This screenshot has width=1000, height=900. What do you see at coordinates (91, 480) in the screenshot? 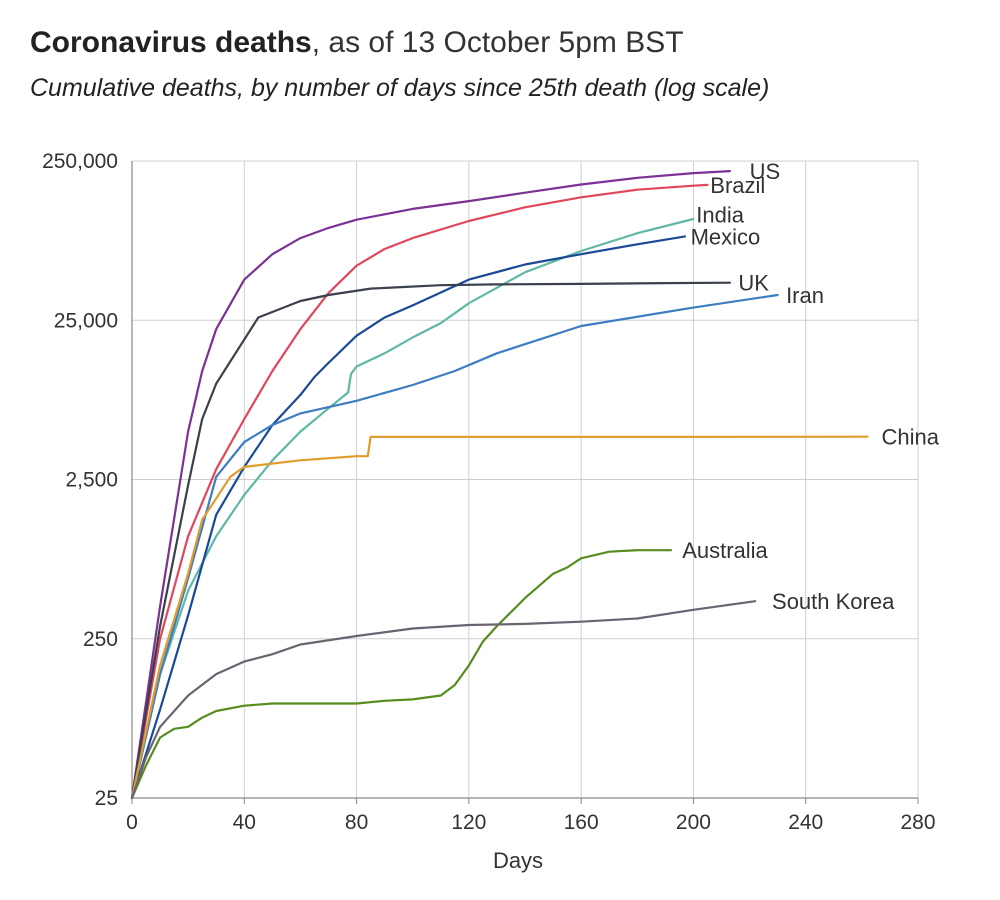
I see `y-tick-label: 2,500` at bounding box center [91, 480].